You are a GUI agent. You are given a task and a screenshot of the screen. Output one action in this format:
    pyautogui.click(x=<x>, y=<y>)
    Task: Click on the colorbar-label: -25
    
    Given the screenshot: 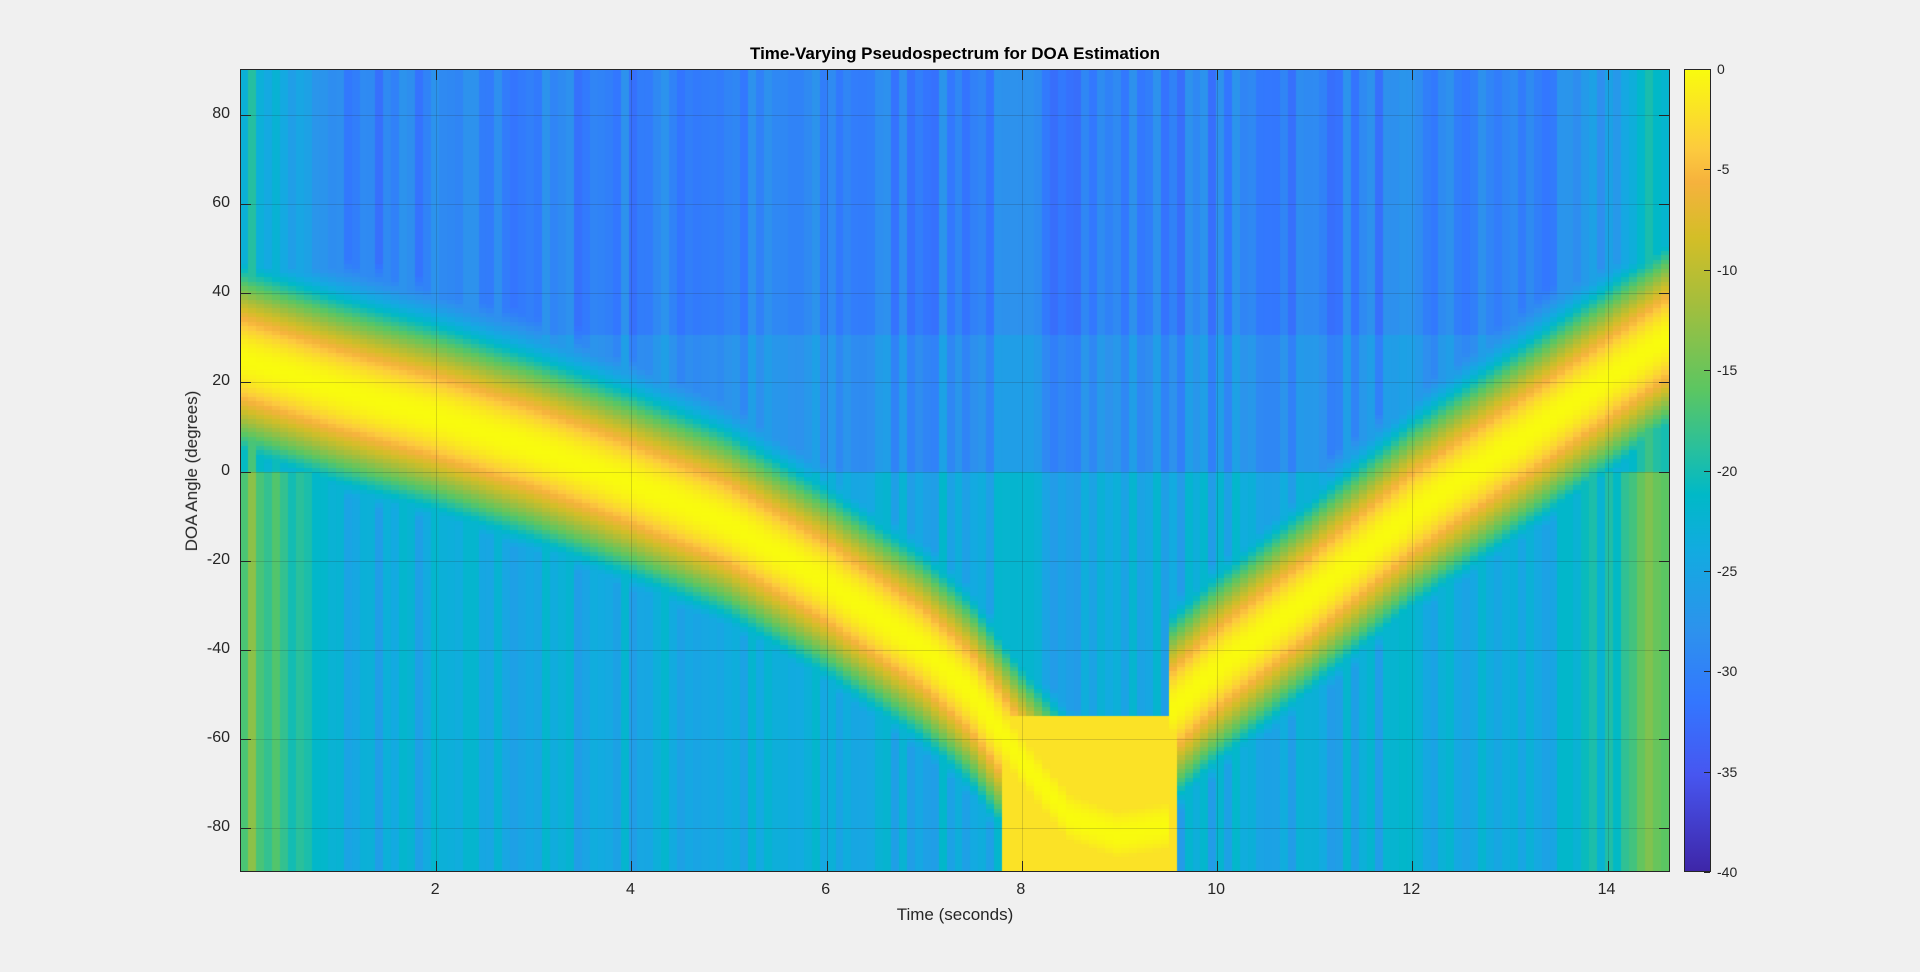 What is the action you would take?
    pyautogui.click(x=1727, y=570)
    